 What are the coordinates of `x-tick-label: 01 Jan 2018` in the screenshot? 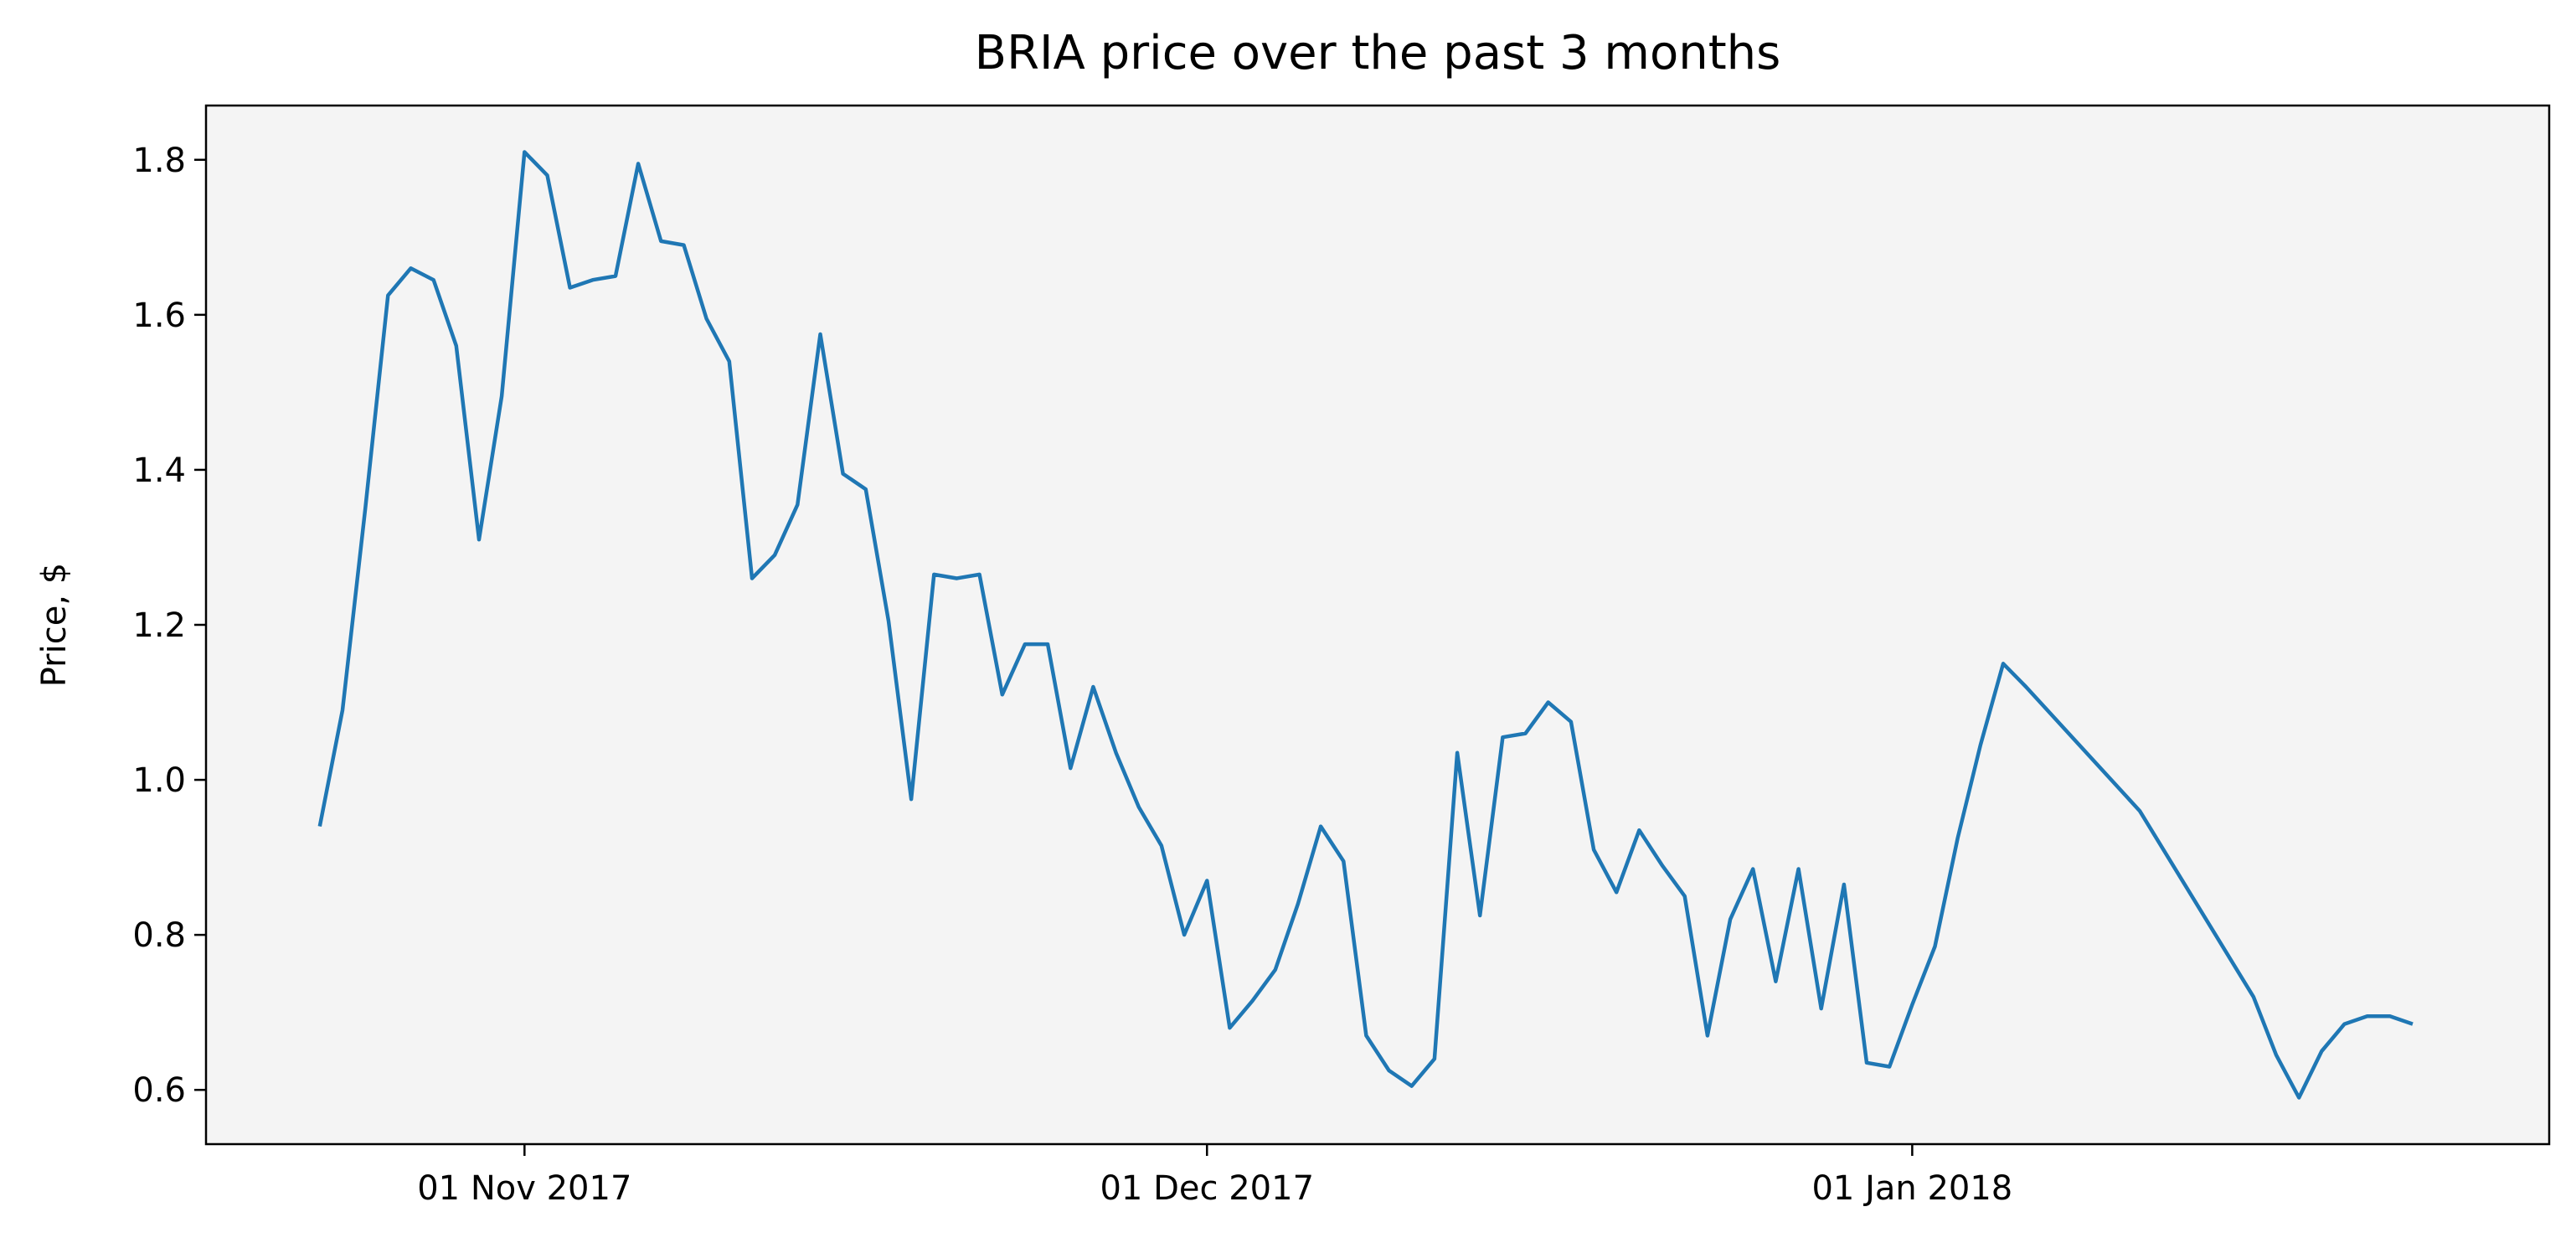 It's located at (1911, 1188).